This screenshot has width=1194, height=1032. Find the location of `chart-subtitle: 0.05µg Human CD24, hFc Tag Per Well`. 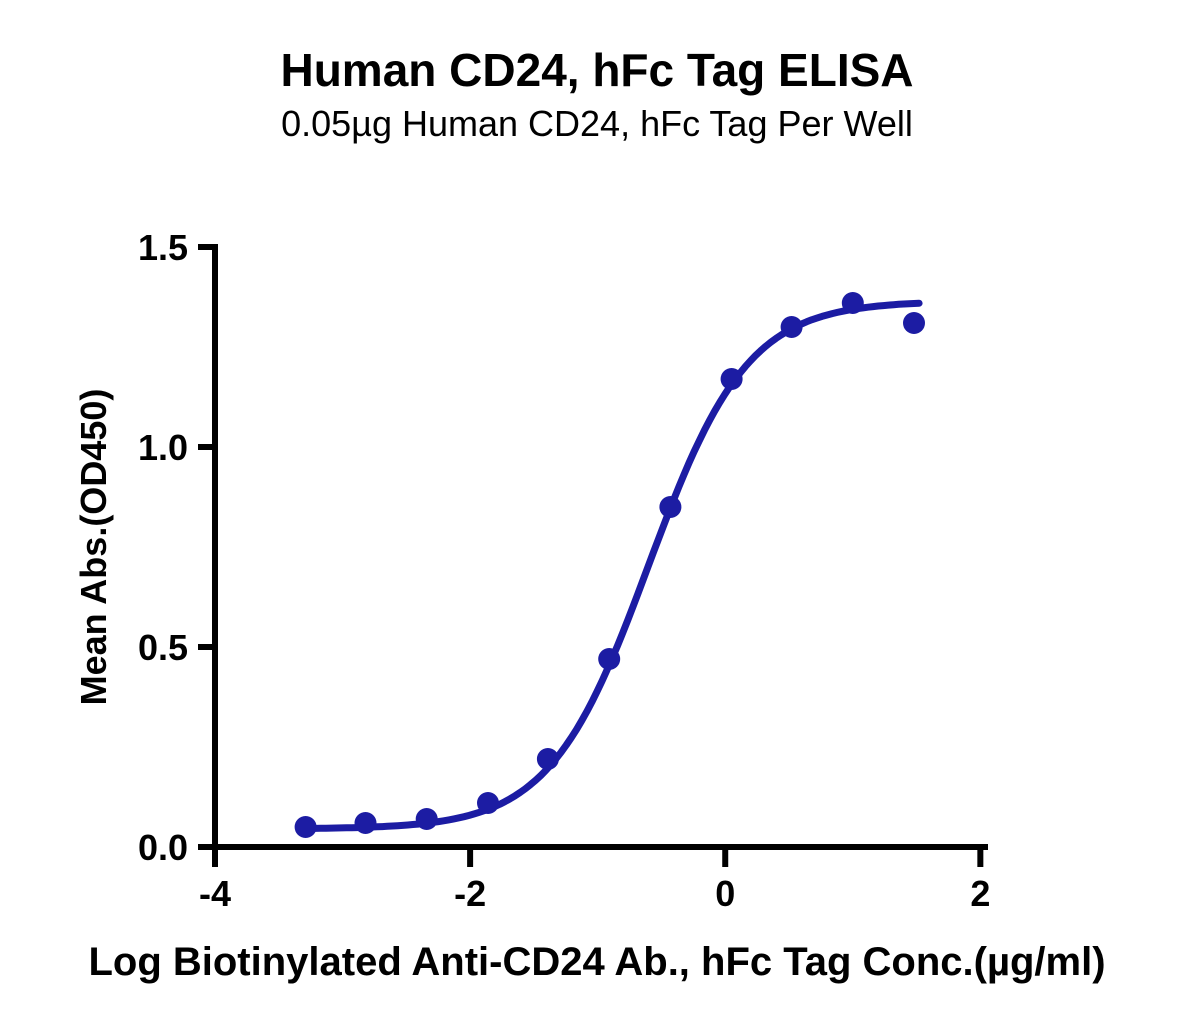

chart-subtitle: 0.05µg Human CD24, hFc Tag Per Well is located at coordinates (597, 123).